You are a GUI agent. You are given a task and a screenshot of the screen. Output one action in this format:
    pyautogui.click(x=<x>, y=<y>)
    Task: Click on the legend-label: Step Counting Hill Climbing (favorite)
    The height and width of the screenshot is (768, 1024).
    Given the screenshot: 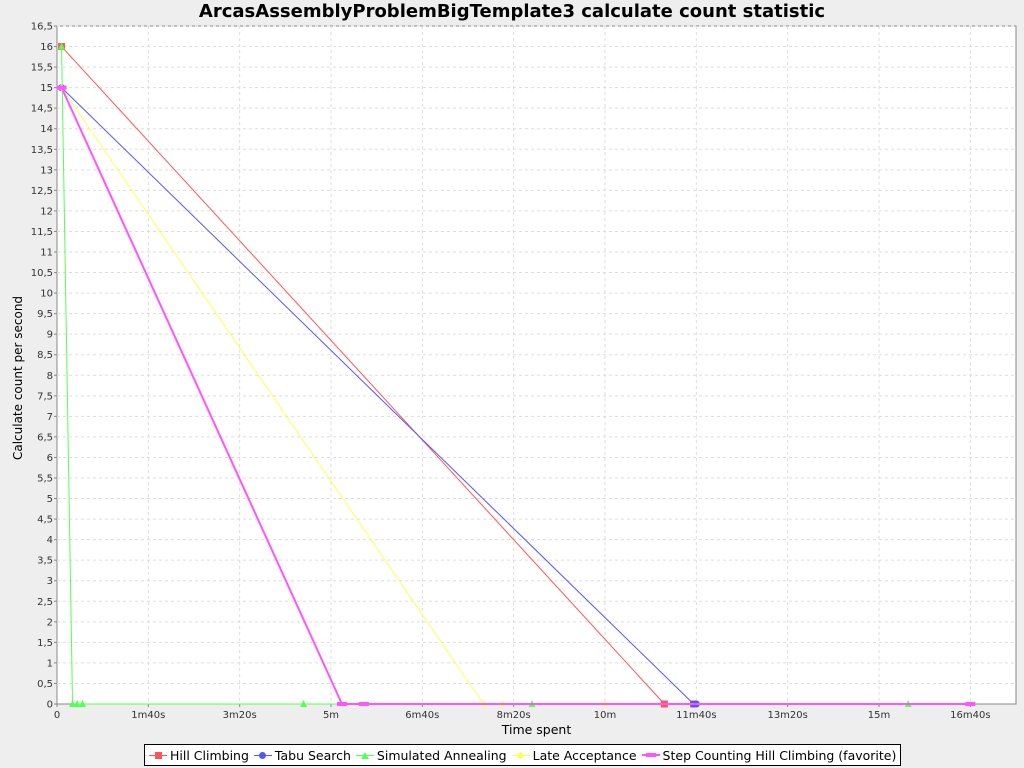 What is the action you would take?
    pyautogui.click(x=779, y=755)
    